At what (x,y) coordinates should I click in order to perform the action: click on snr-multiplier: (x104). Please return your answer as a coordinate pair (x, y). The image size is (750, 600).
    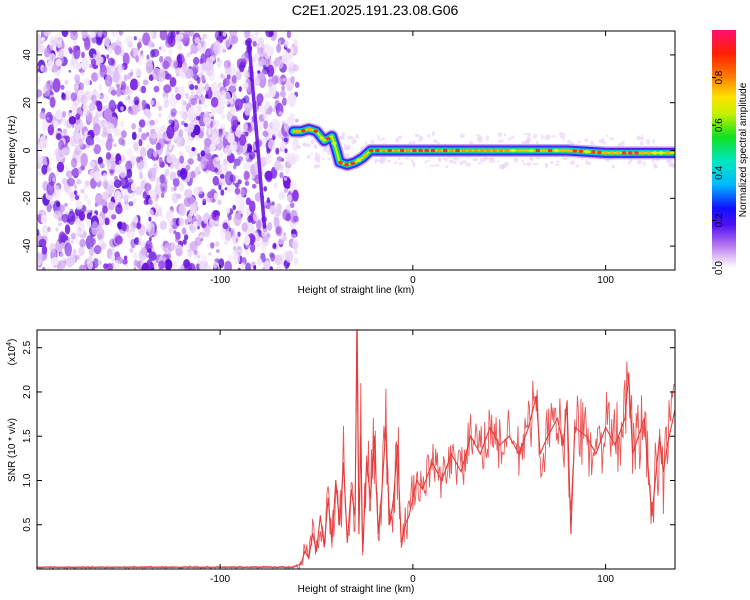
    Looking at the image, I should click on (12, 352).